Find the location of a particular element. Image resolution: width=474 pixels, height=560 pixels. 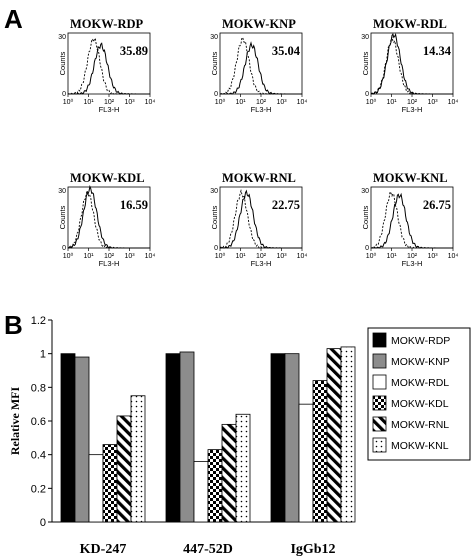

mfi-value: 22.75 is located at coordinates (286, 205).